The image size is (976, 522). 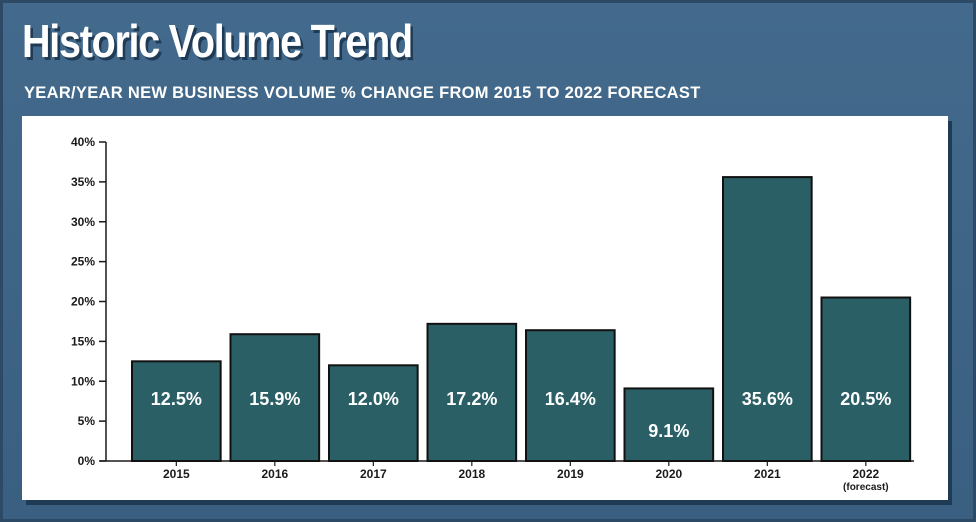 I want to click on data-label: 16.4%, so click(x=570, y=399).